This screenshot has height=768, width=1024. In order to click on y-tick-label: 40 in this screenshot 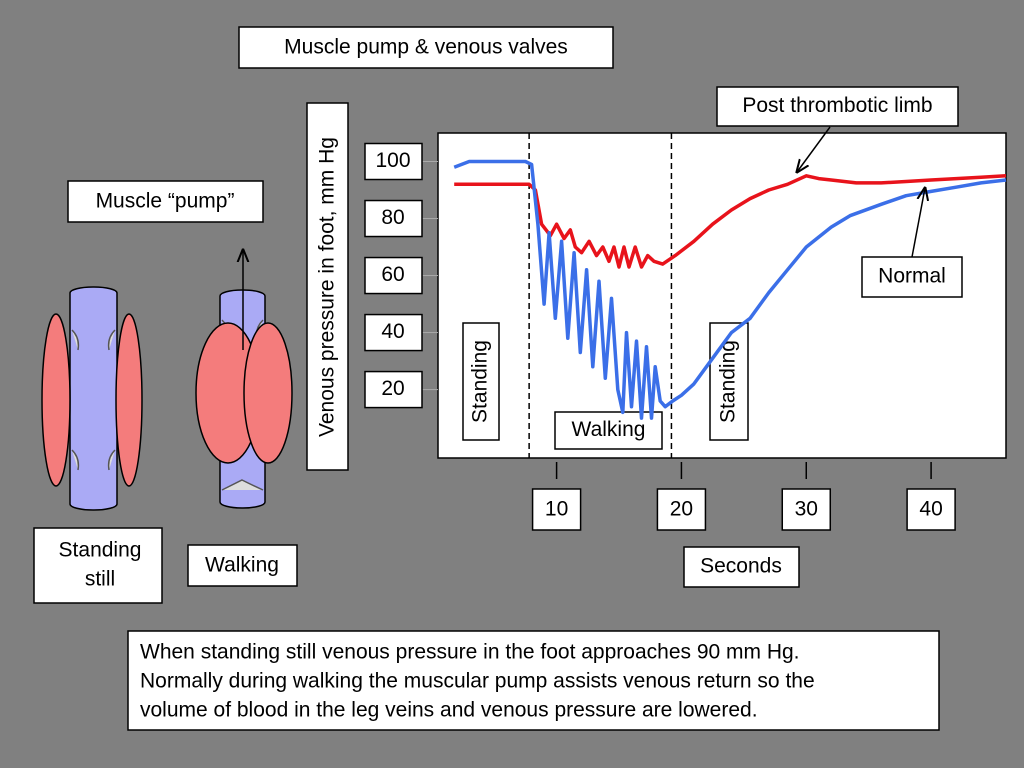, I will do `click(392, 331)`.